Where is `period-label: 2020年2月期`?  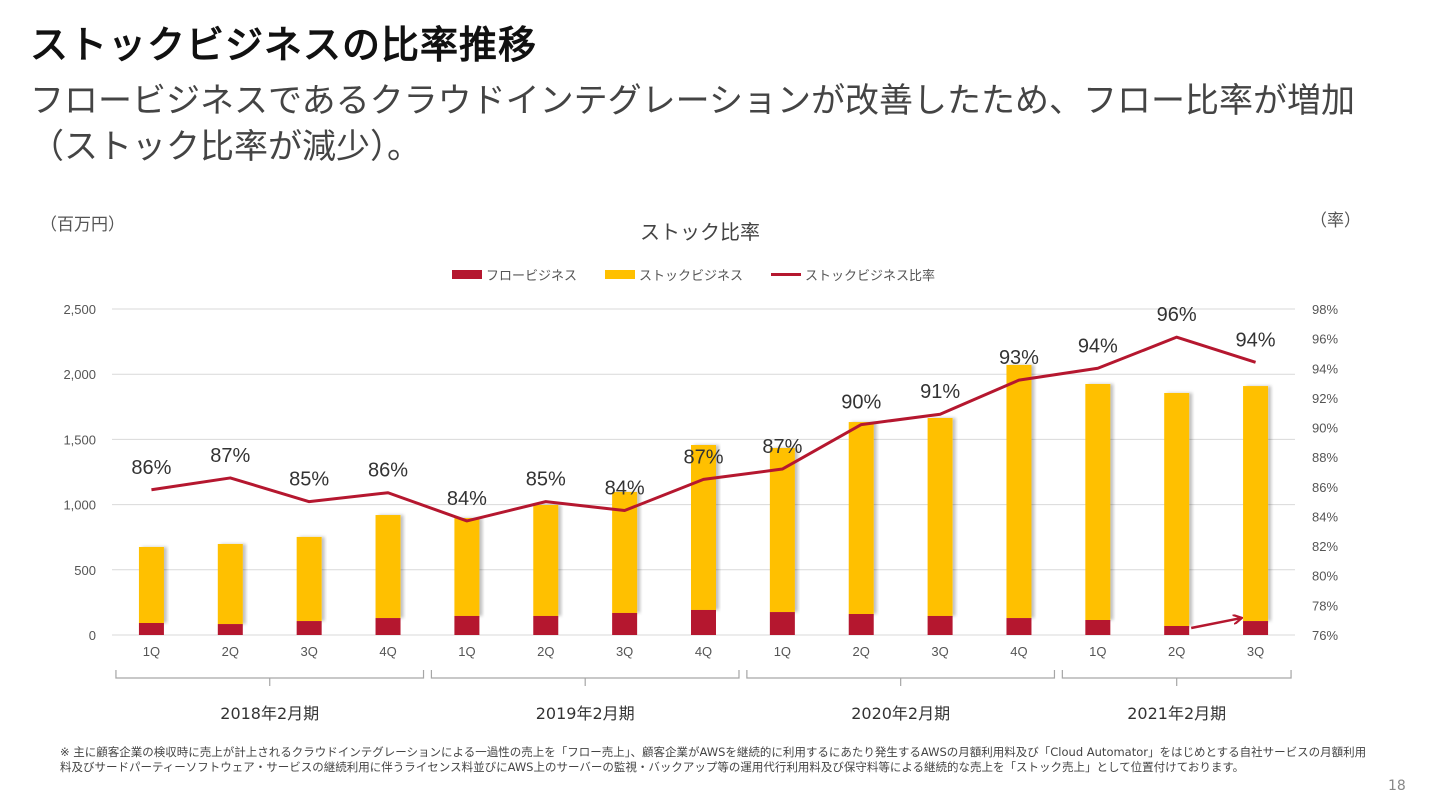 period-label: 2020年2月期 is located at coordinates (900, 713).